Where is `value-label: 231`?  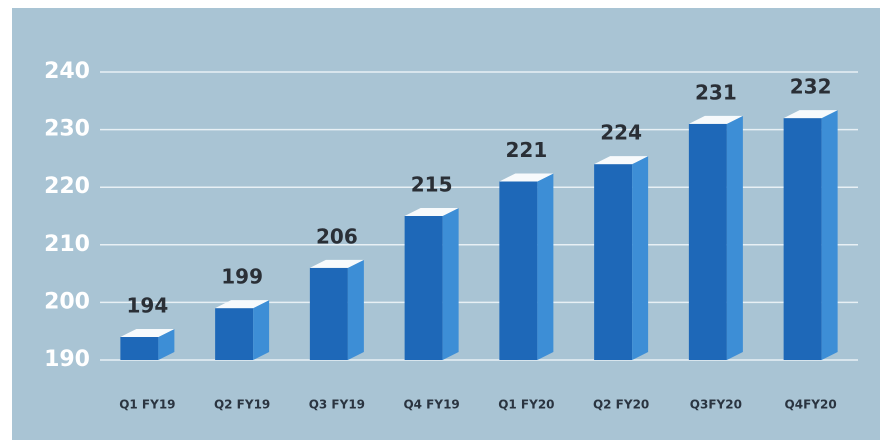 value-label: 231 is located at coordinates (716, 92).